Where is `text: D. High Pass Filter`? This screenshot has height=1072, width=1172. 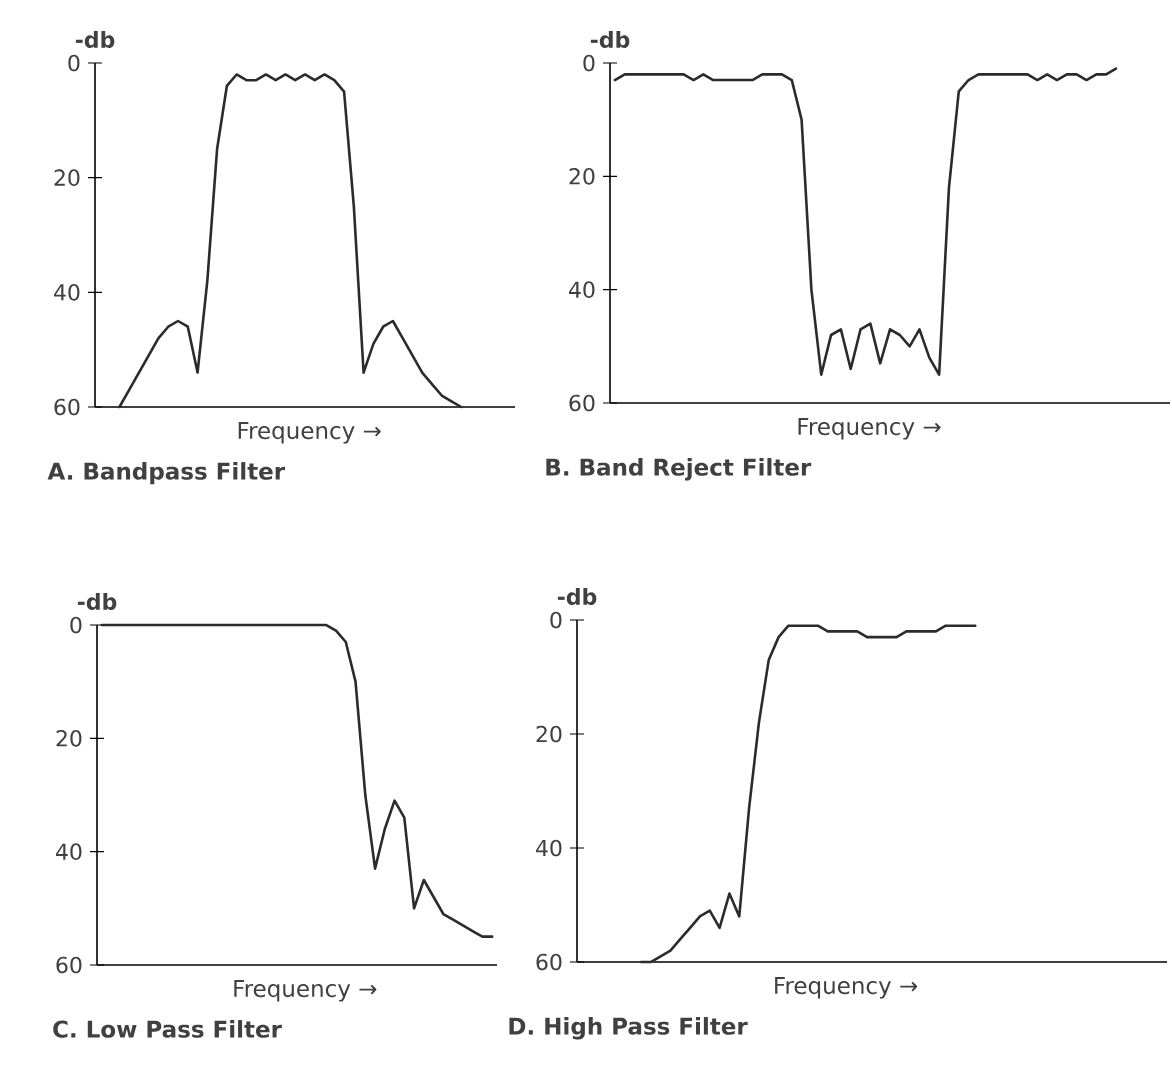
text: D. High Pass Filter is located at coordinates (628, 1028).